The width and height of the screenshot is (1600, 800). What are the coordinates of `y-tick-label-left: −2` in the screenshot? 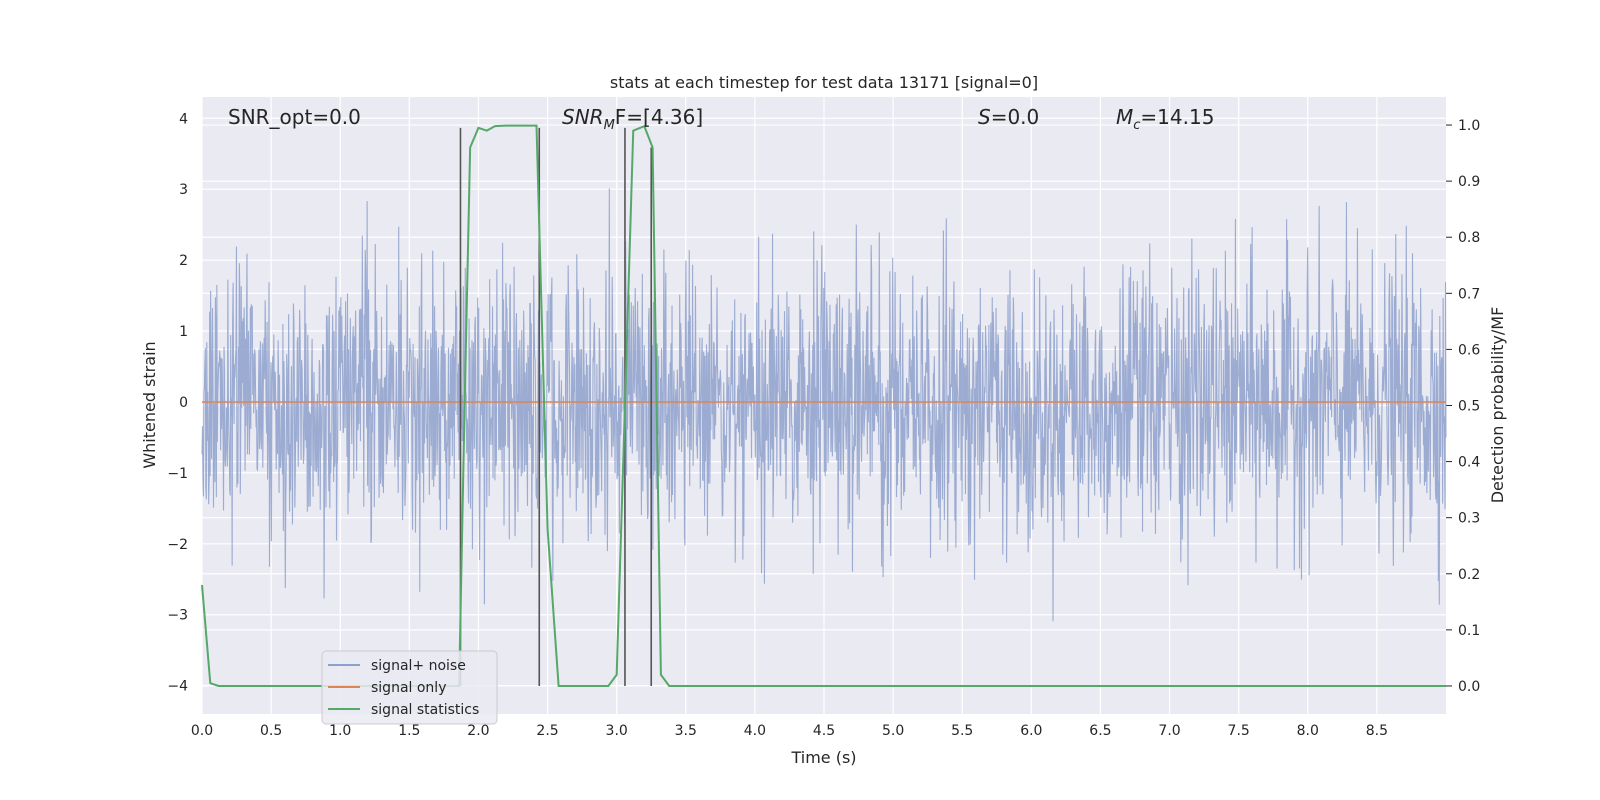 It's located at (177, 545).